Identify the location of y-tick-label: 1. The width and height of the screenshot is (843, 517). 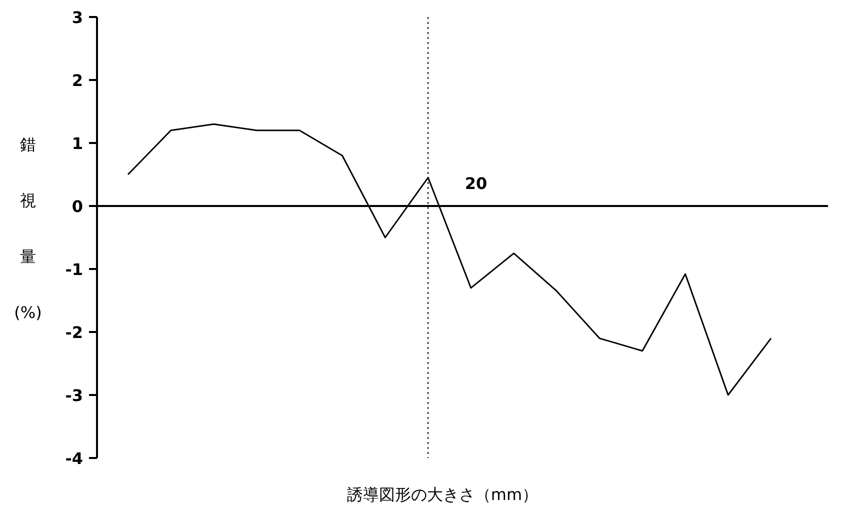
(77, 143).